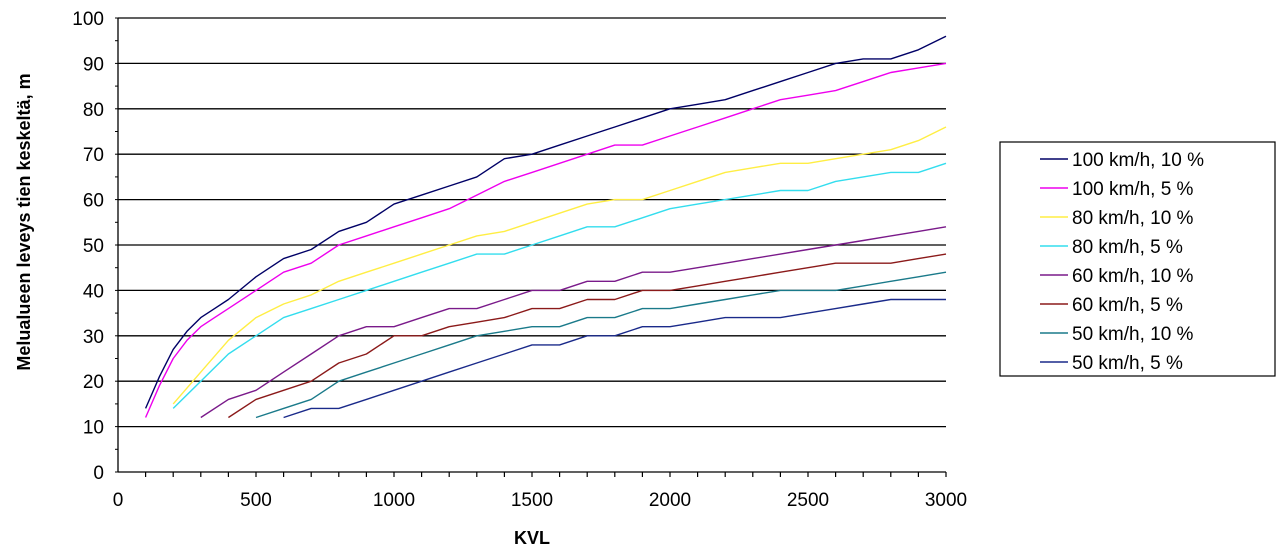 The image size is (1280, 548). What do you see at coordinates (93, 64) in the screenshot?
I see `y-tick-label: 90` at bounding box center [93, 64].